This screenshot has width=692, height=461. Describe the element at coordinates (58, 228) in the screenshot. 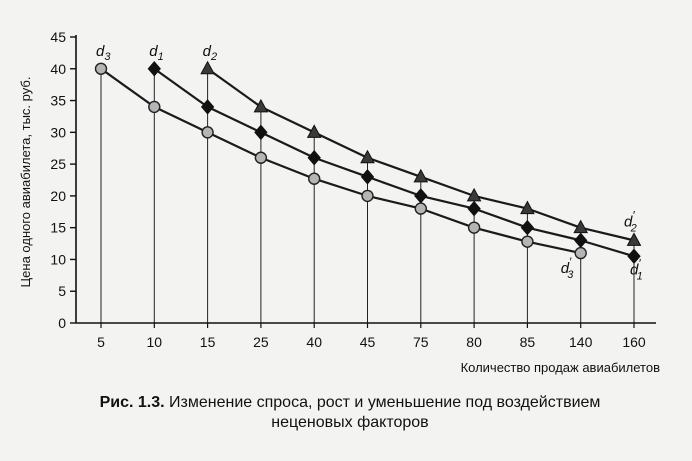

I see `y-tick-label: 15` at that location.